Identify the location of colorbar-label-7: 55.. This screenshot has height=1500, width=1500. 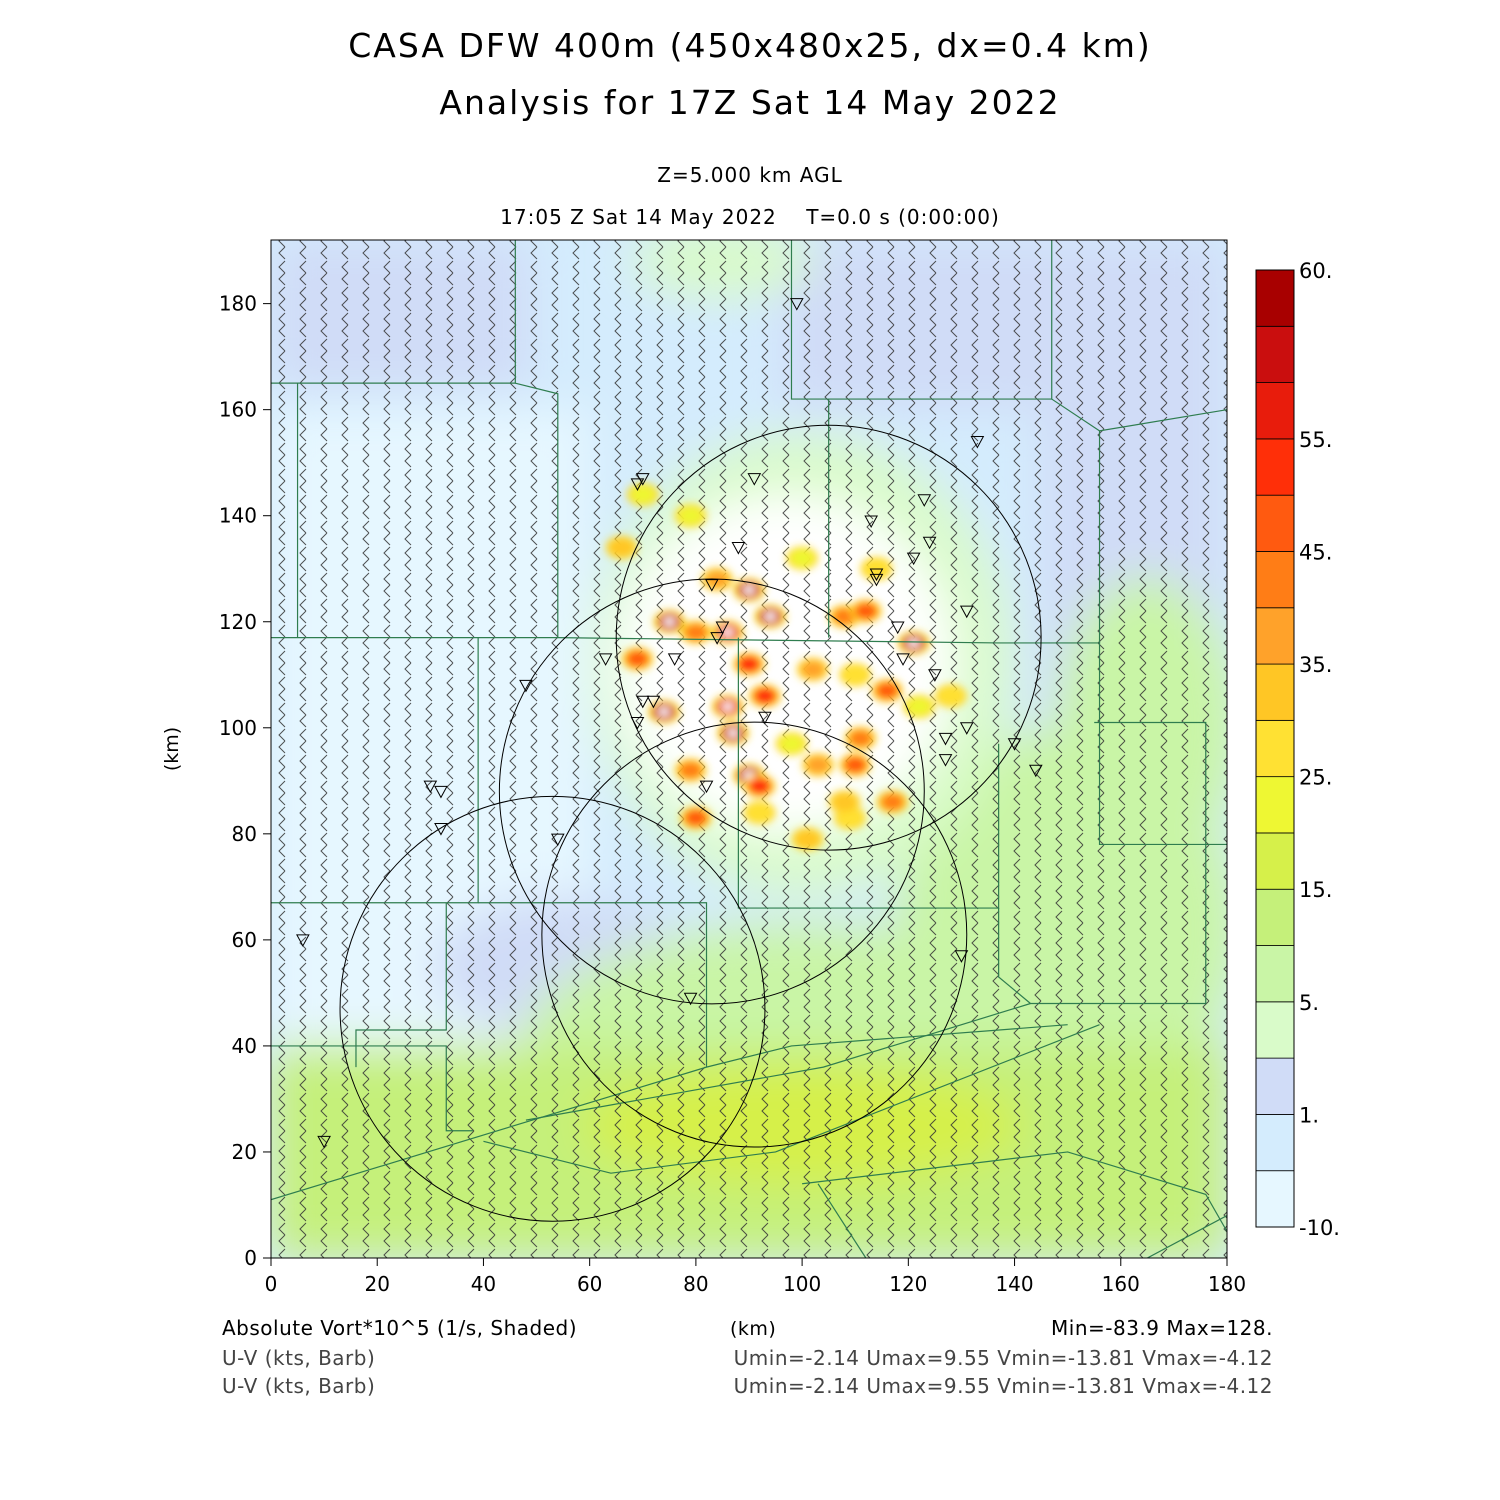
(1315, 440).